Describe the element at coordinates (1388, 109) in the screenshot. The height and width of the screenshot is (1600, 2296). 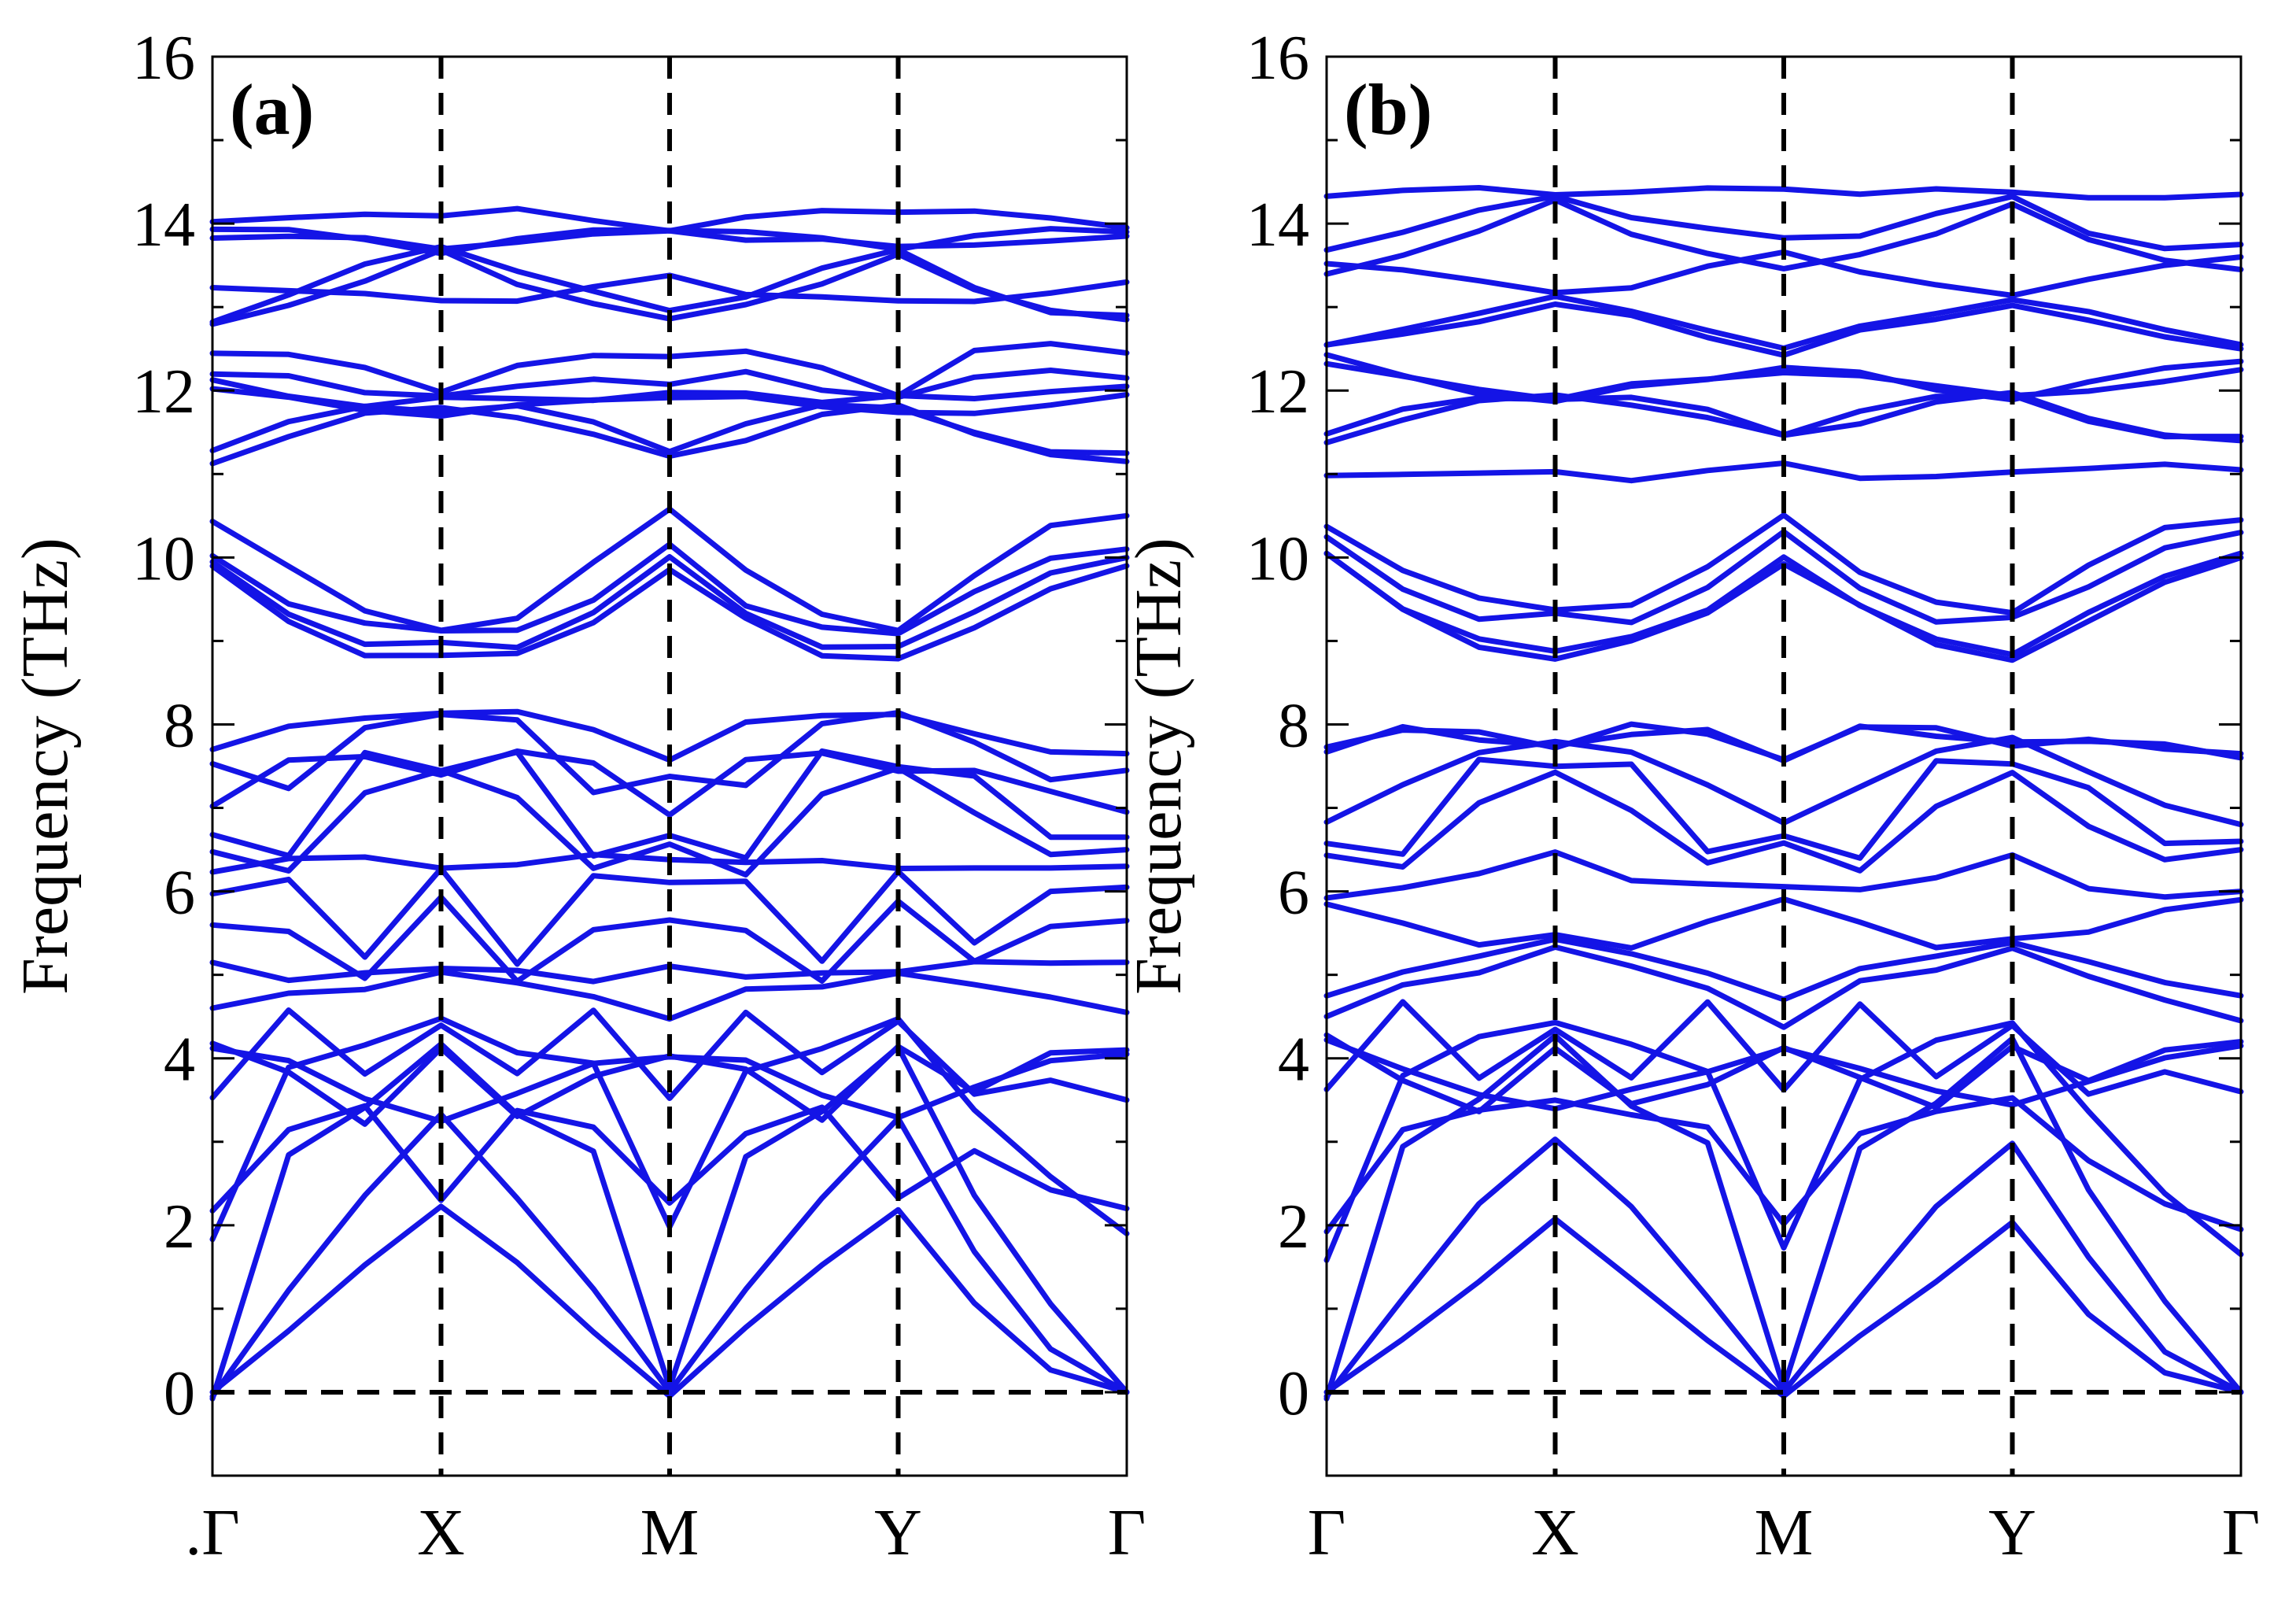
I see `panel-label: (b)` at that location.